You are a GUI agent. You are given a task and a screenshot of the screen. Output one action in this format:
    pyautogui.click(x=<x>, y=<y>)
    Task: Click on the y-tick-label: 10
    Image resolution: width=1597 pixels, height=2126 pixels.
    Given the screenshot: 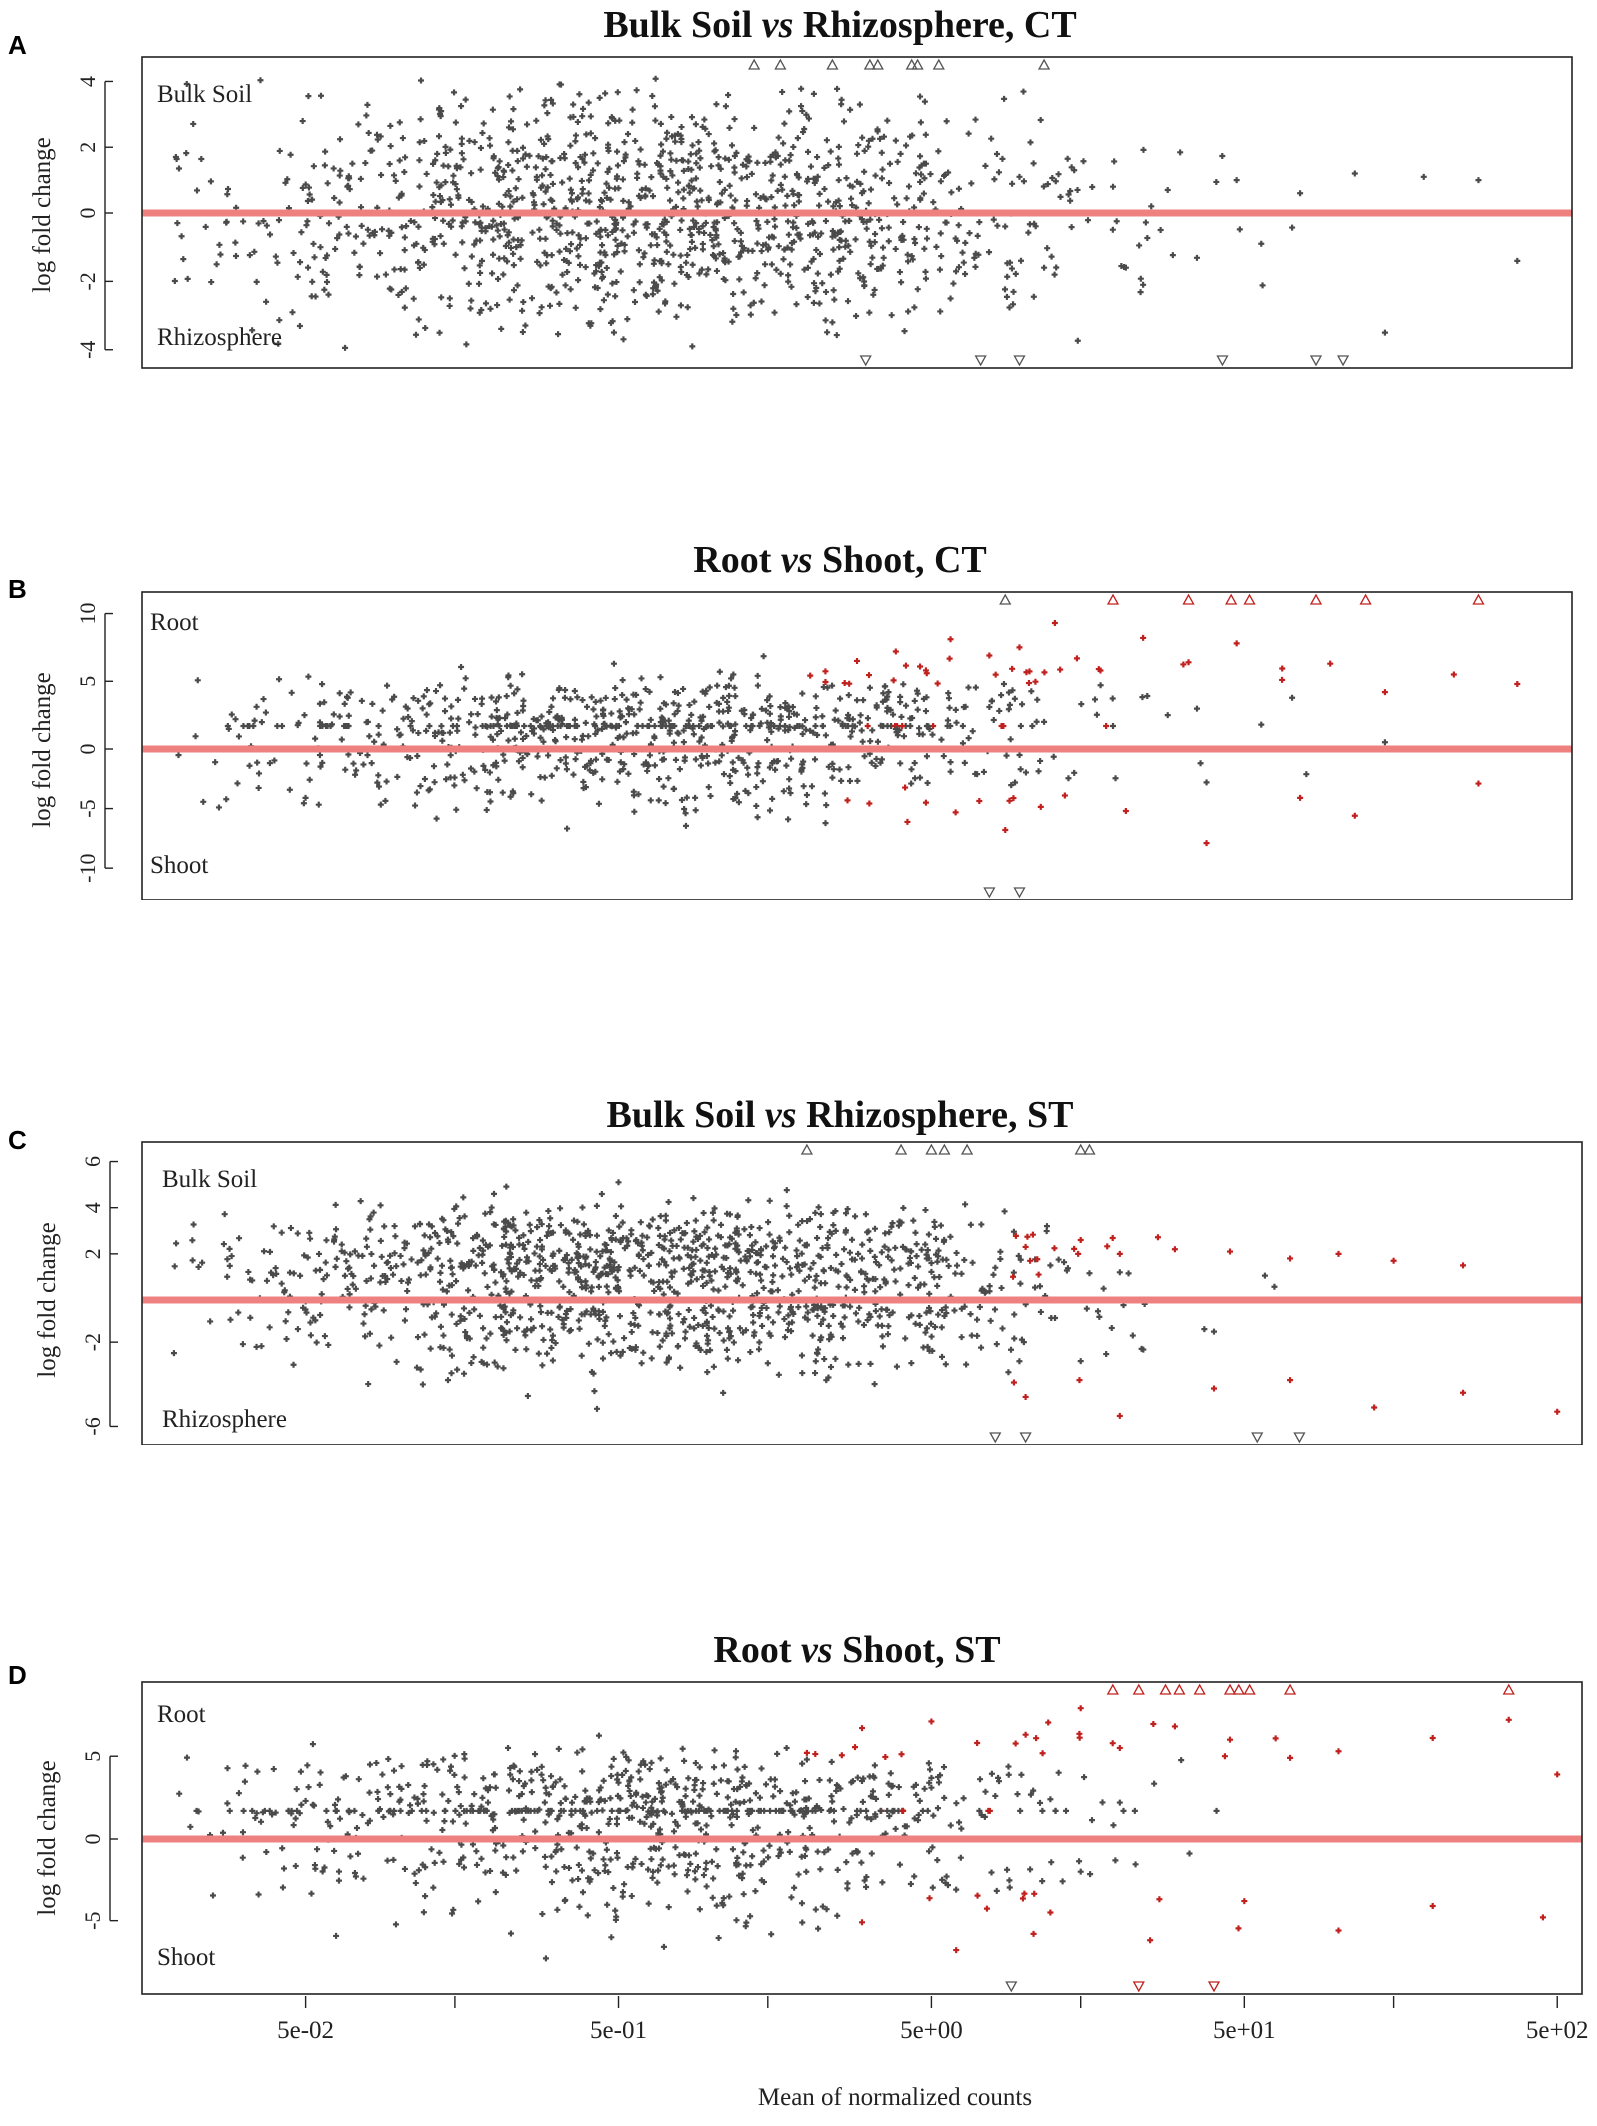 What is the action you would take?
    pyautogui.click(x=87, y=614)
    